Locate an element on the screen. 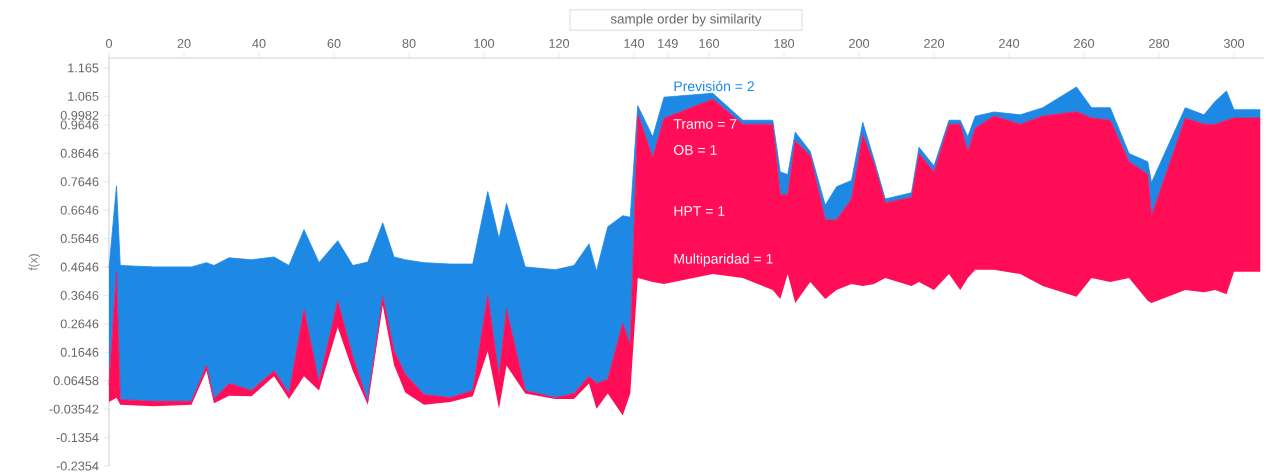 The height and width of the screenshot is (476, 1268). y-tick-label: 0.2646 is located at coordinates (79, 324).